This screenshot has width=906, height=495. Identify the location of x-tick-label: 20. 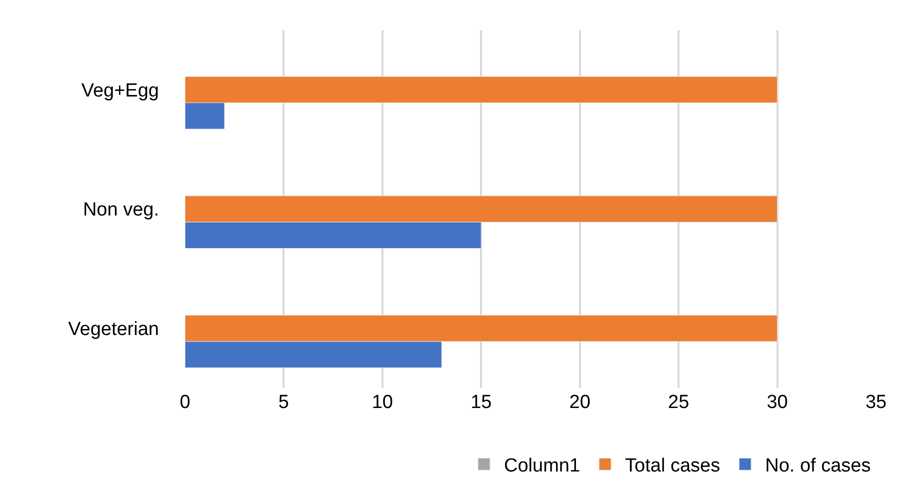
(579, 402).